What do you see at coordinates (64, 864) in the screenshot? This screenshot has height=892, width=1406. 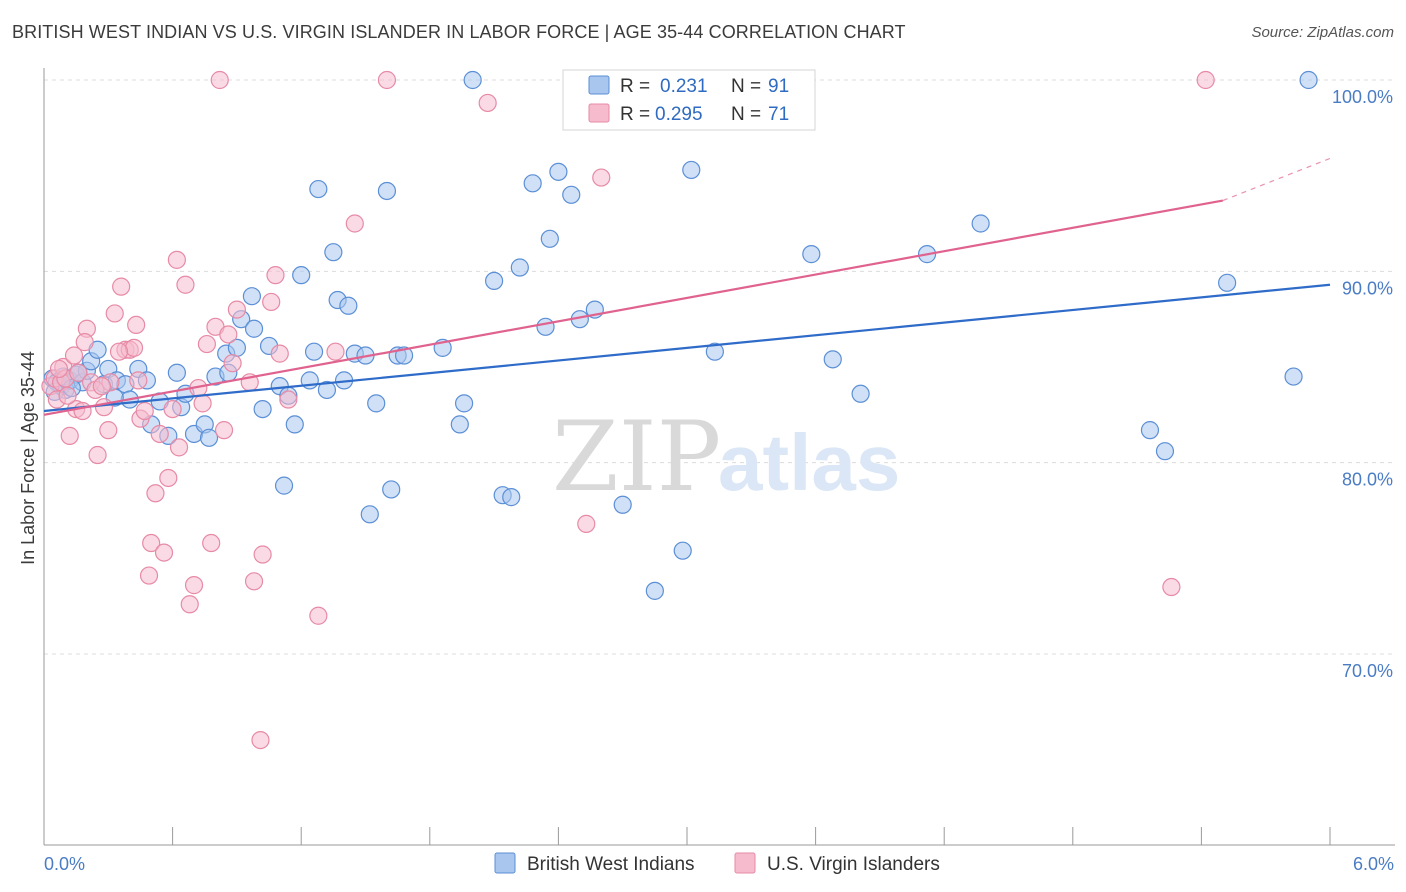 I see `x-tick-min: 0.0%` at bounding box center [64, 864].